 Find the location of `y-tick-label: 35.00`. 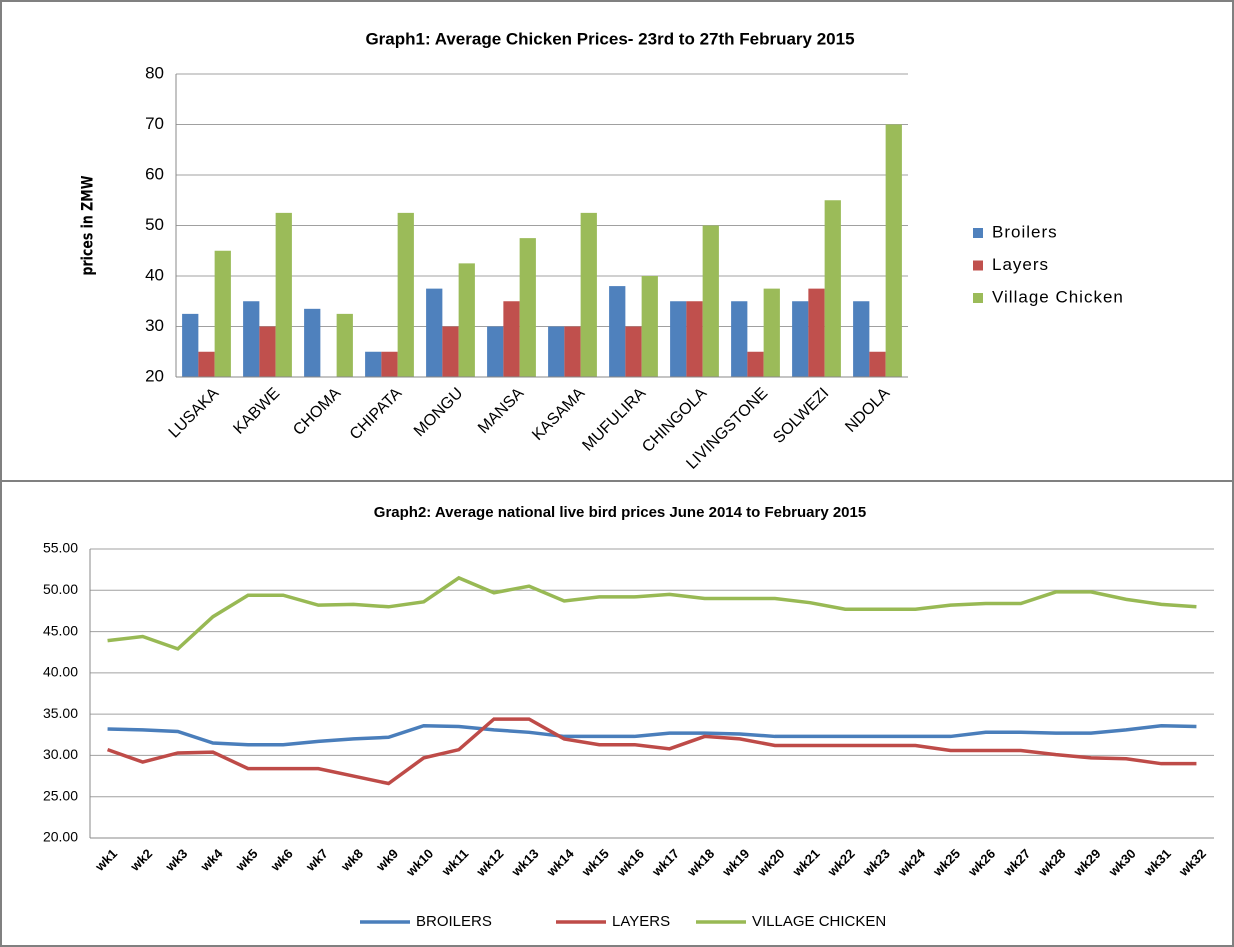

y-tick-label: 35.00 is located at coordinates (60, 713).